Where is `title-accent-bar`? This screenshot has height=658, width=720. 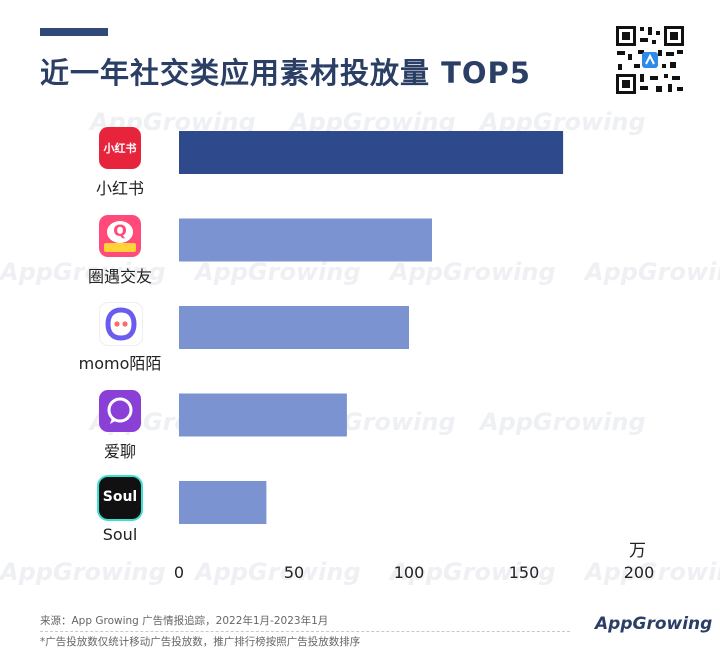
title-accent-bar is located at coordinates (74, 32).